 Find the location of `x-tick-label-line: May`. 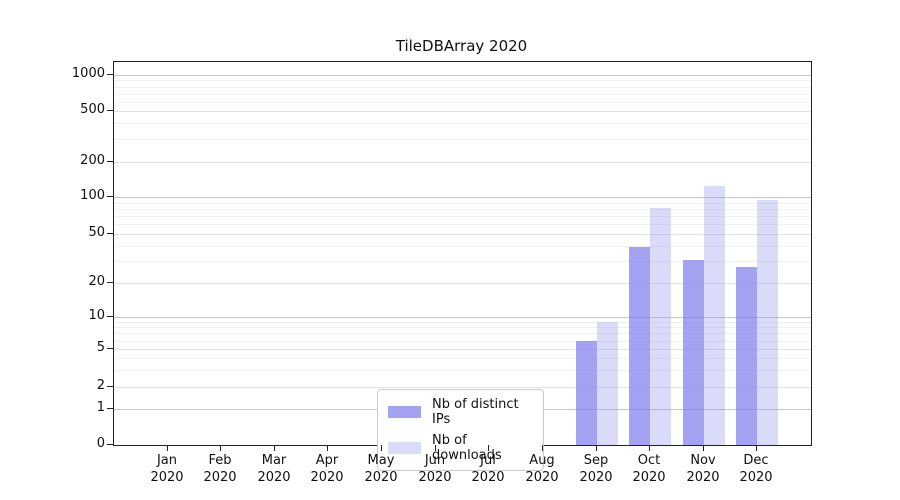

x-tick-label-line: May is located at coordinates (381, 460).